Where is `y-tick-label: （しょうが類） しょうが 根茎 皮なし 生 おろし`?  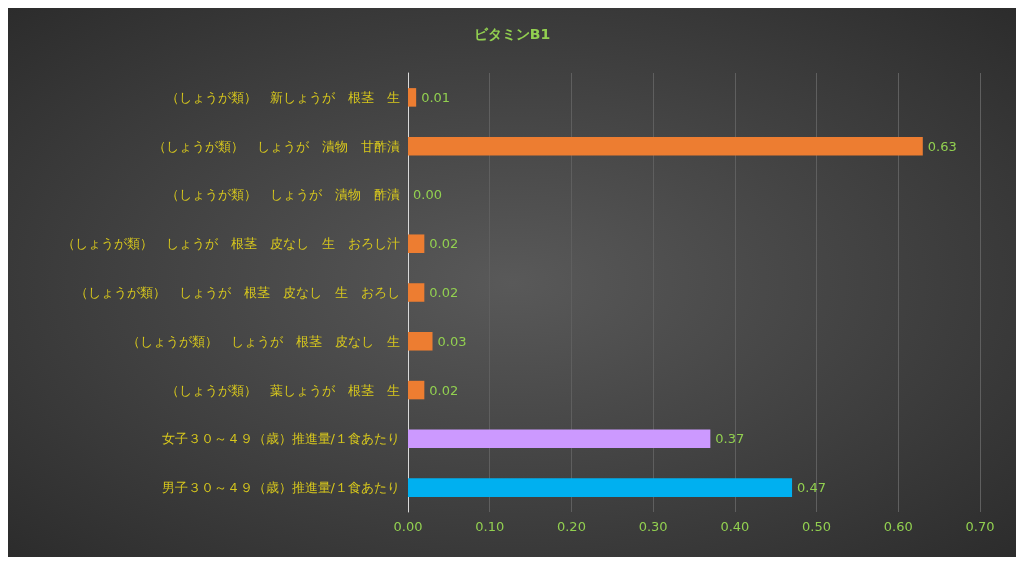
y-tick-label: （しょうが類） しょうが 根茎 皮なし 生 おろし is located at coordinates (237, 292).